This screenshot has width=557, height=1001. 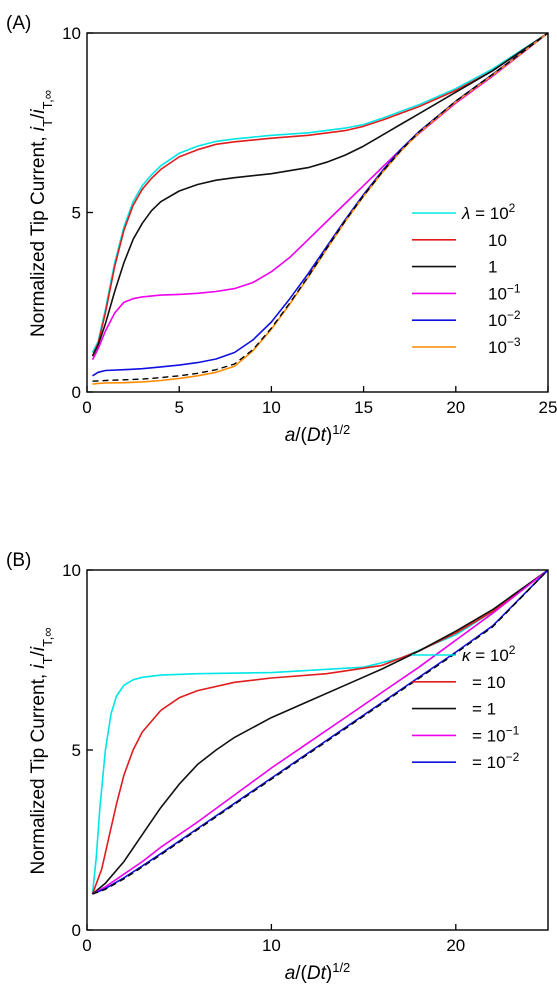 What do you see at coordinates (504, 292) in the screenshot?
I see `legend-label-3: 10−1` at bounding box center [504, 292].